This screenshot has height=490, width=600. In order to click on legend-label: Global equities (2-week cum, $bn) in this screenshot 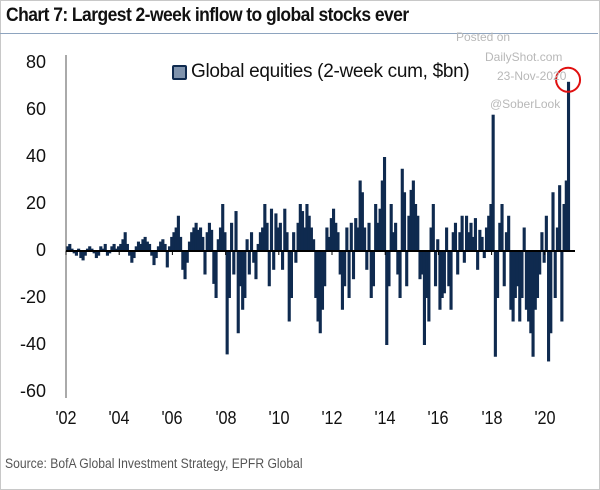, I will do `click(330, 71)`.